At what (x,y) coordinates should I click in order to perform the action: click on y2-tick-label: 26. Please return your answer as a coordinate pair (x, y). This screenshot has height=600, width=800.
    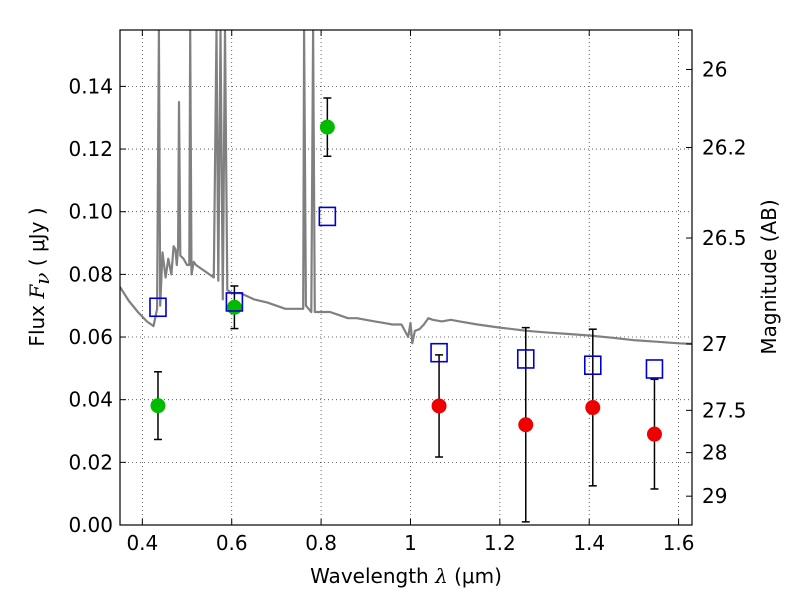
    Looking at the image, I should click on (714, 69).